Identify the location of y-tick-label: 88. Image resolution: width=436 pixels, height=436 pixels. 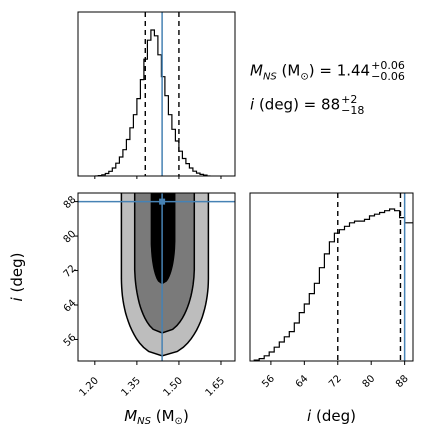
(70, 202).